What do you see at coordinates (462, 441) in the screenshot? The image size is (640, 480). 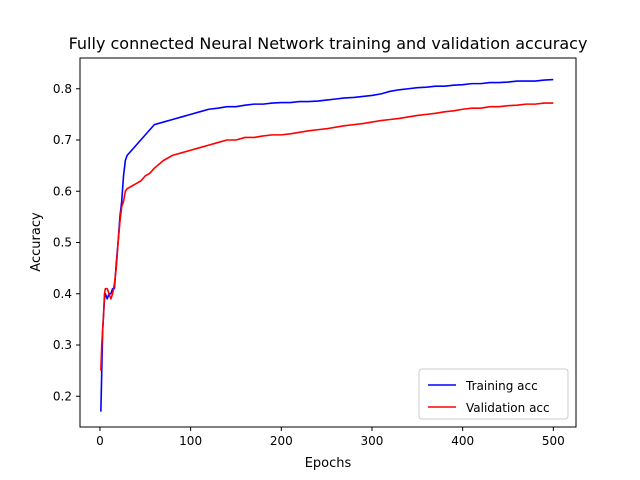 I see `x-tick-label: 400` at bounding box center [462, 441].